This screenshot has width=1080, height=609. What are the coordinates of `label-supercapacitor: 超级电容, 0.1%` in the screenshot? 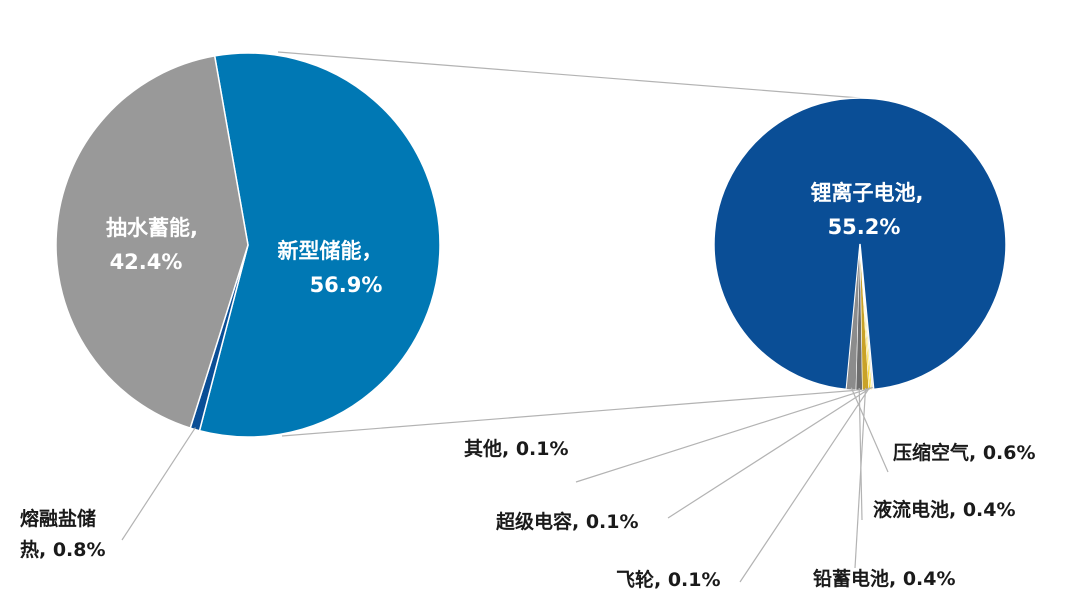 It's located at (567, 521).